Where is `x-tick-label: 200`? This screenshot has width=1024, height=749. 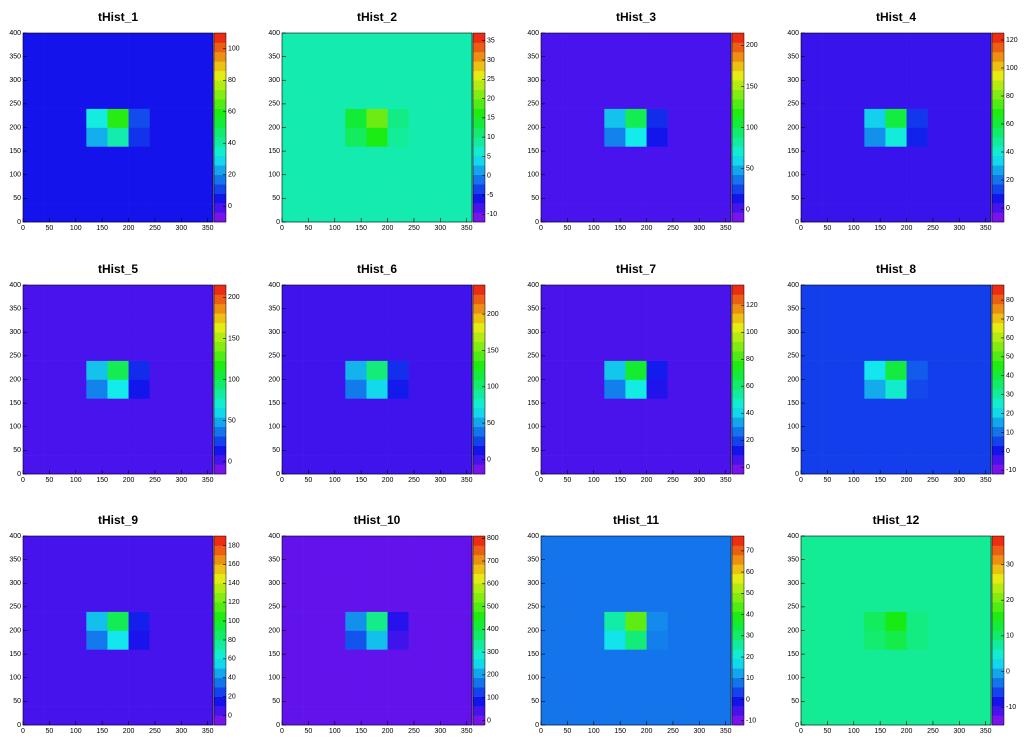 x-tick-label: 200 is located at coordinates (388, 228).